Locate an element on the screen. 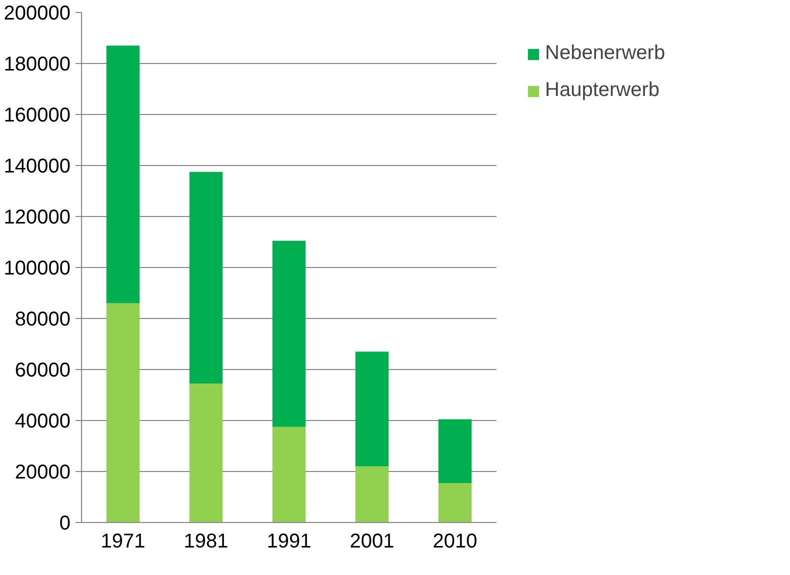  y-tick-label: 120000 is located at coordinates (37, 217).